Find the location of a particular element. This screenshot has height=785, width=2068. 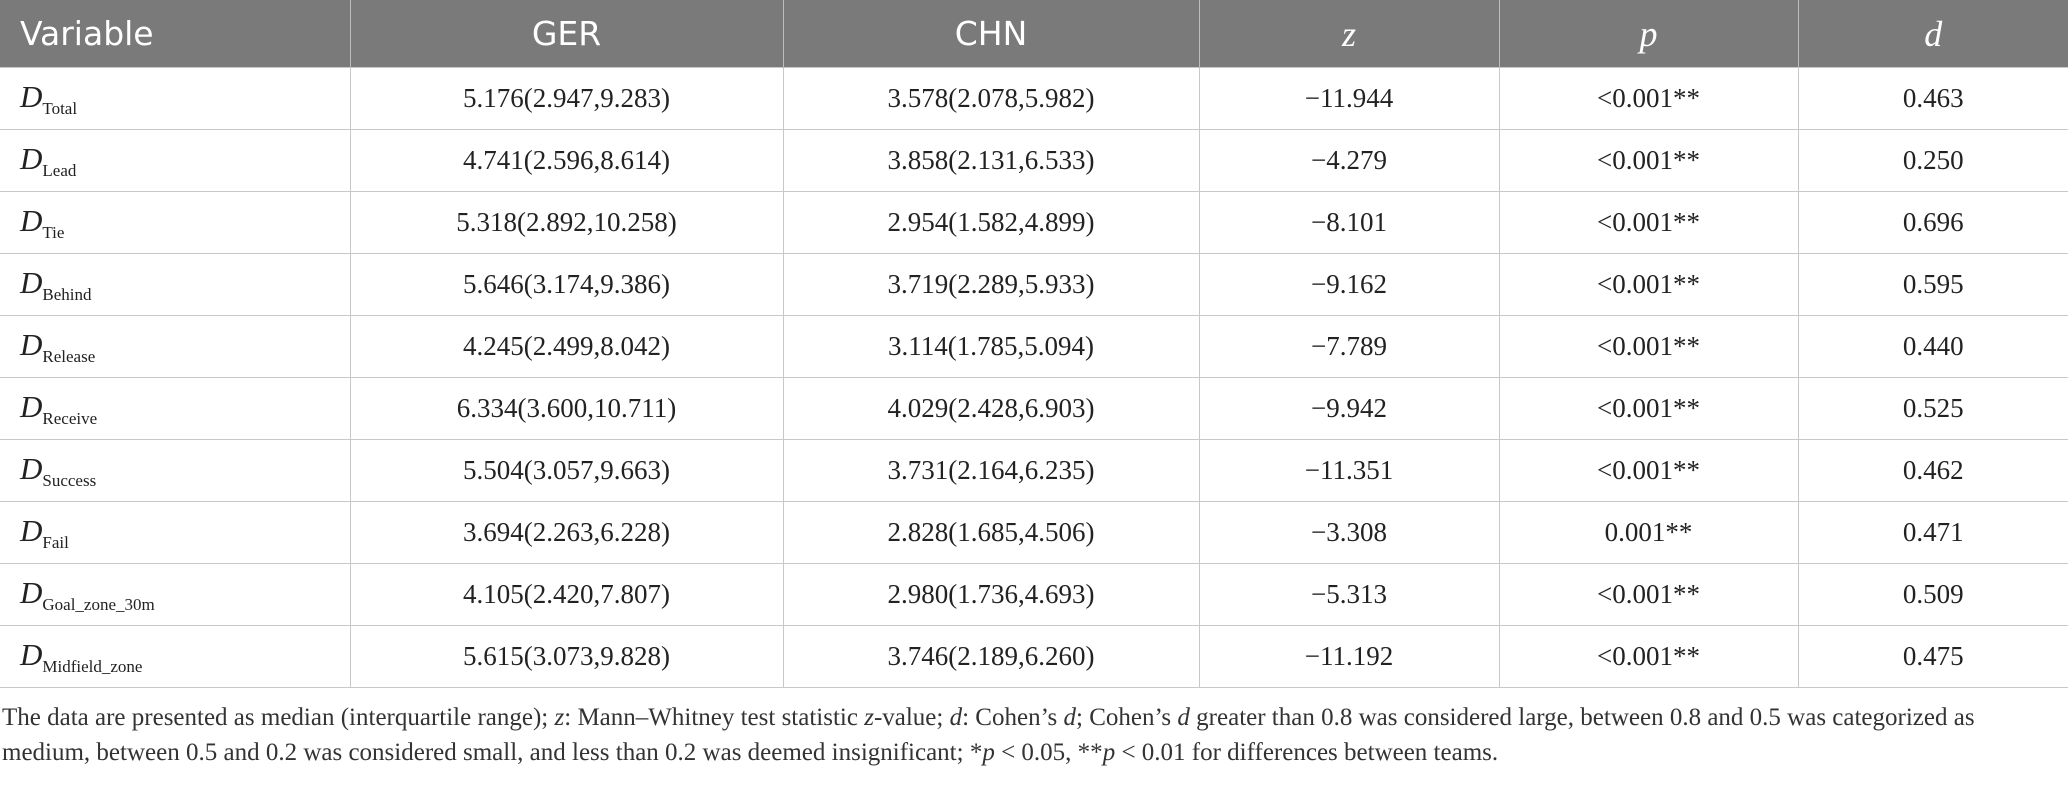

variable-subscript: Success is located at coordinates (69, 480).